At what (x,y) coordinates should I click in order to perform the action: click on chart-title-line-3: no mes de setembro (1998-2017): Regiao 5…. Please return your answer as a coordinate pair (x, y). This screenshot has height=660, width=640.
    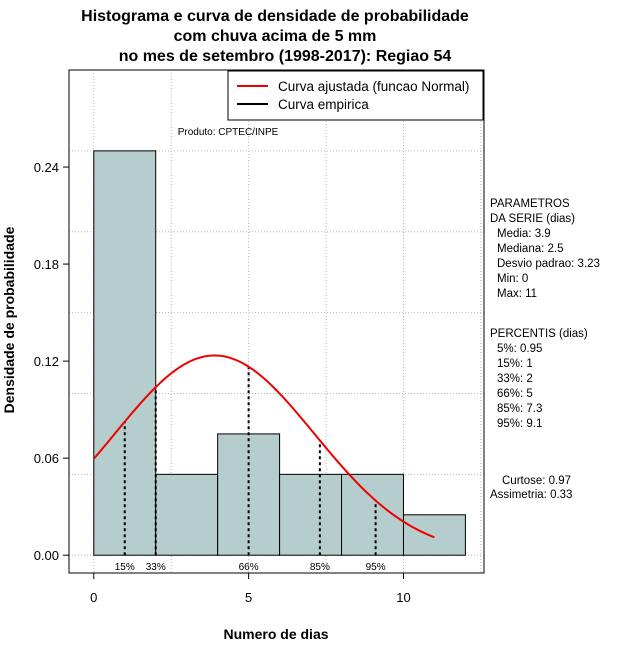
    Looking at the image, I should click on (285, 56).